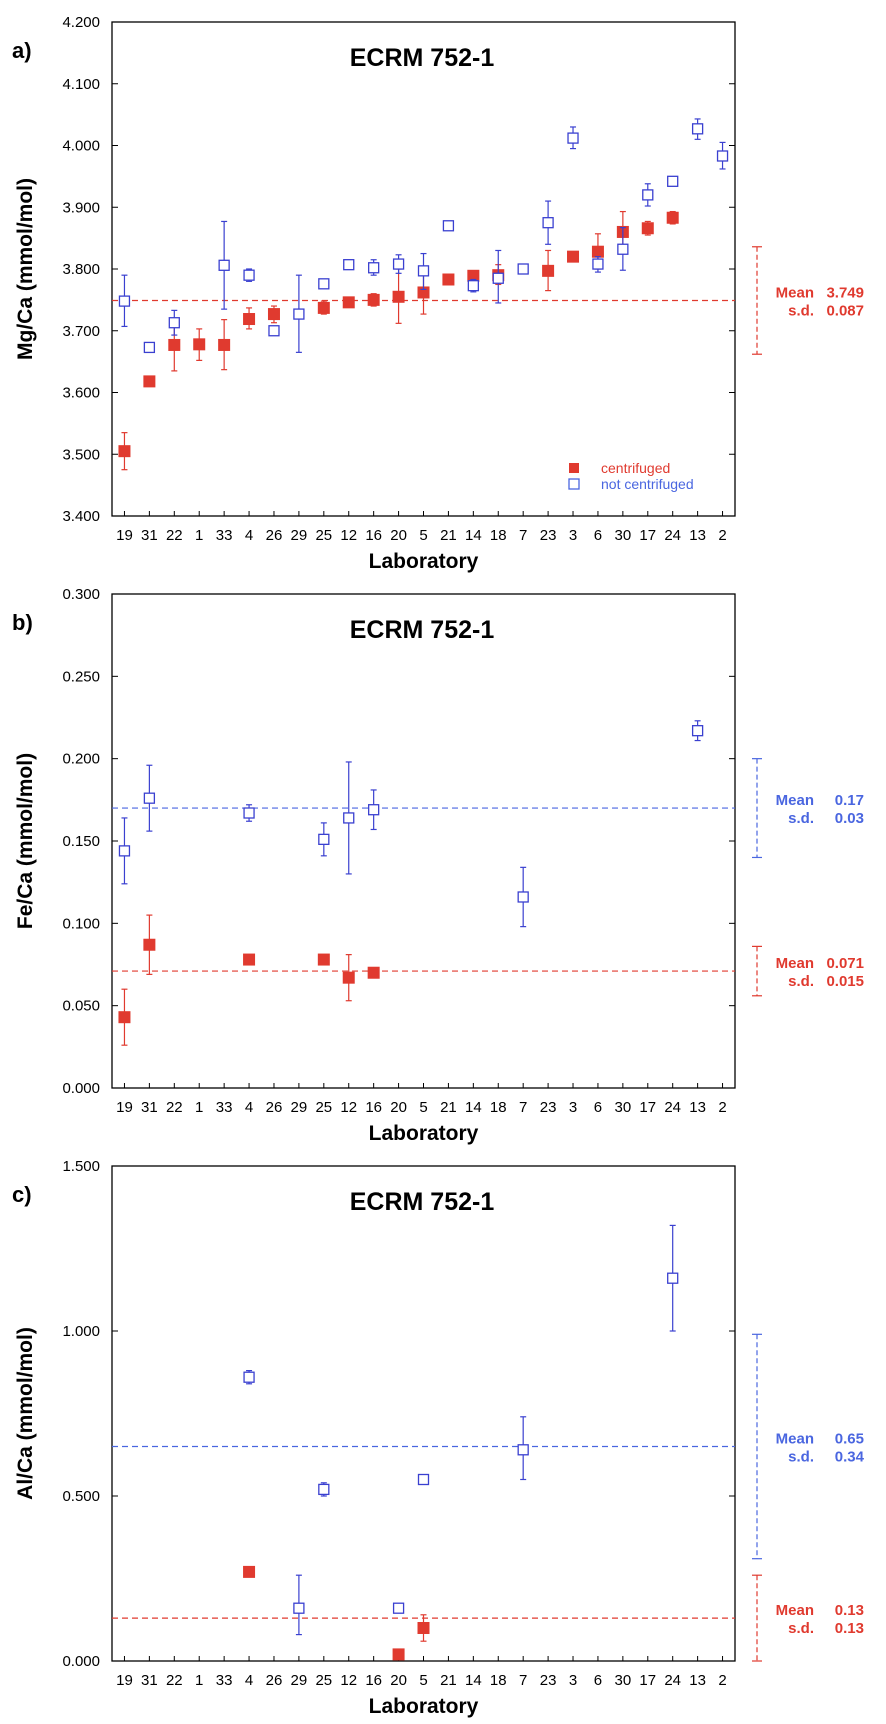 The width and height of the screenshot is (886, 1724). What do you see at coordinates (845, 981) in the screenshot?
I see `sd-value: 0.015` at bounding box center [845, 981].